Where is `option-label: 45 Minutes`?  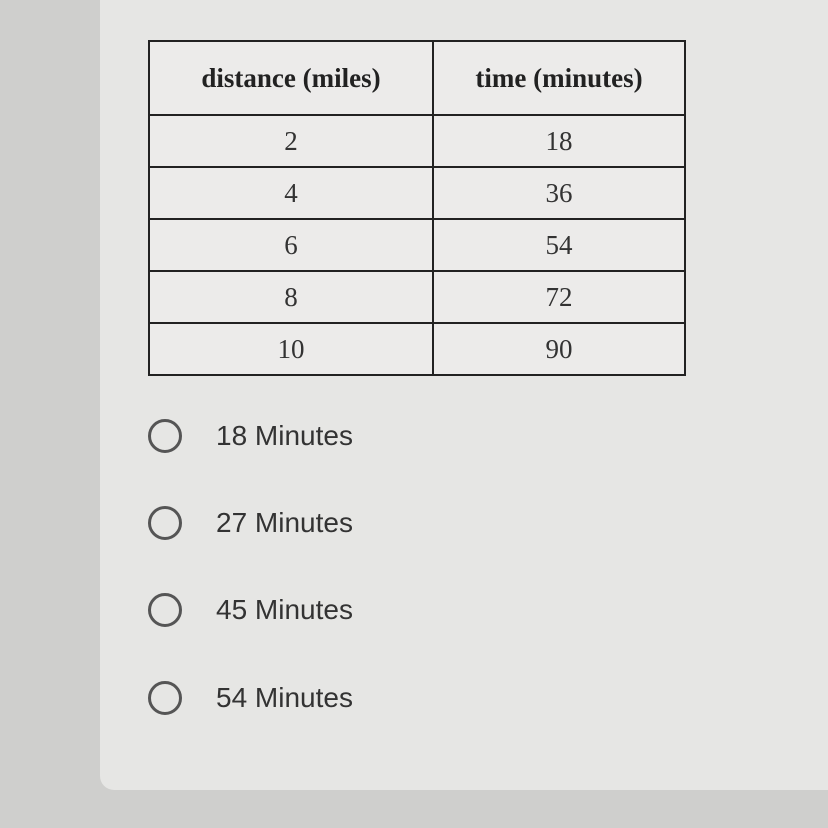
option-label: 45 Minutes is located at coordinates (284, 609).